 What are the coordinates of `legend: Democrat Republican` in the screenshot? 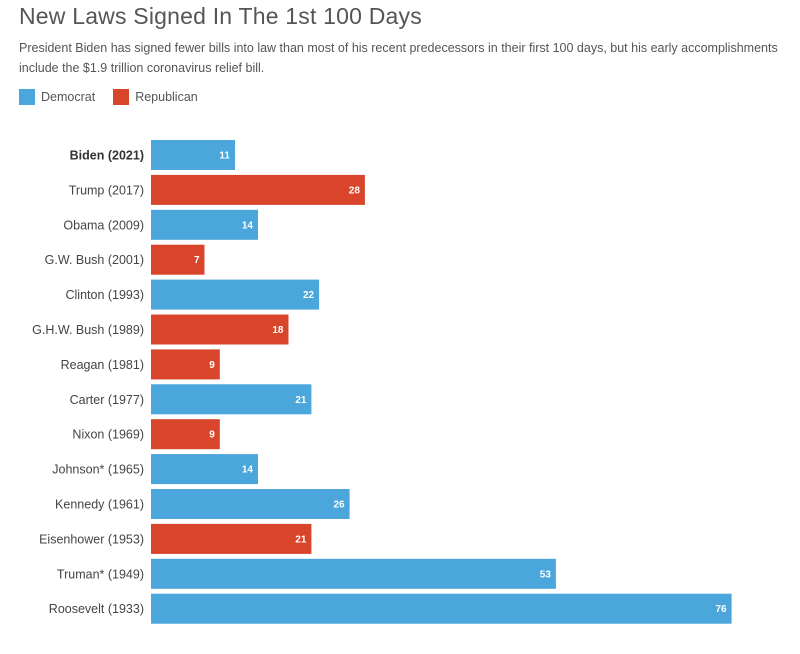 It's located at (117, 97).